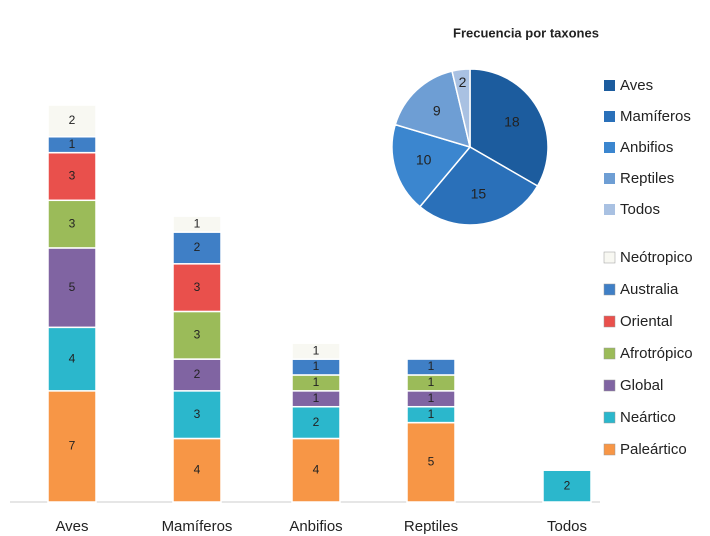  Describe the element at coordinates (653, 449) in the screenshot. I see `legend-label: Paleártico` at that location.